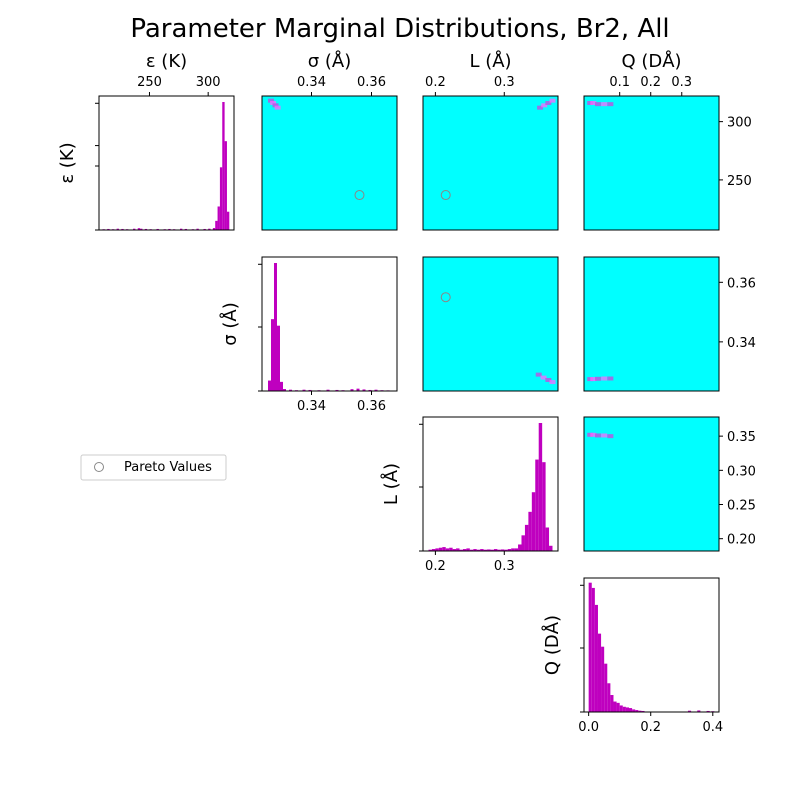 This screenshot has width=800, height=800. Describe the element at coordinates (650, 656) in the screenshot. I see `histogram-Q: 0.0 0.2 0.4` at that location.